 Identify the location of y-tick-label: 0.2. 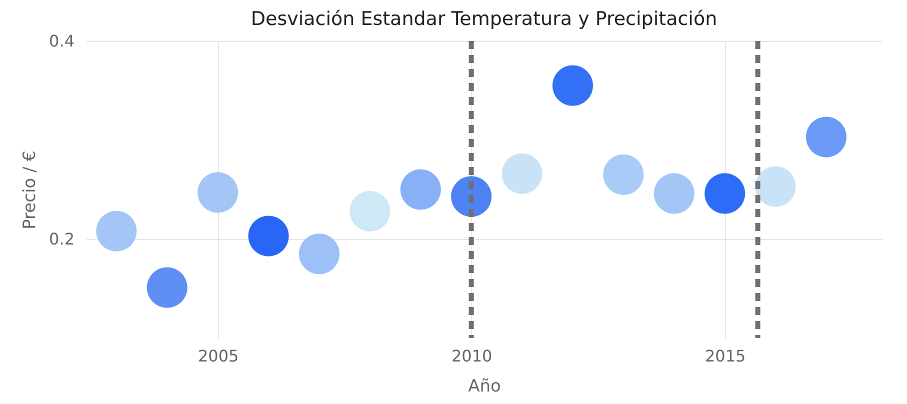
(61, 239).